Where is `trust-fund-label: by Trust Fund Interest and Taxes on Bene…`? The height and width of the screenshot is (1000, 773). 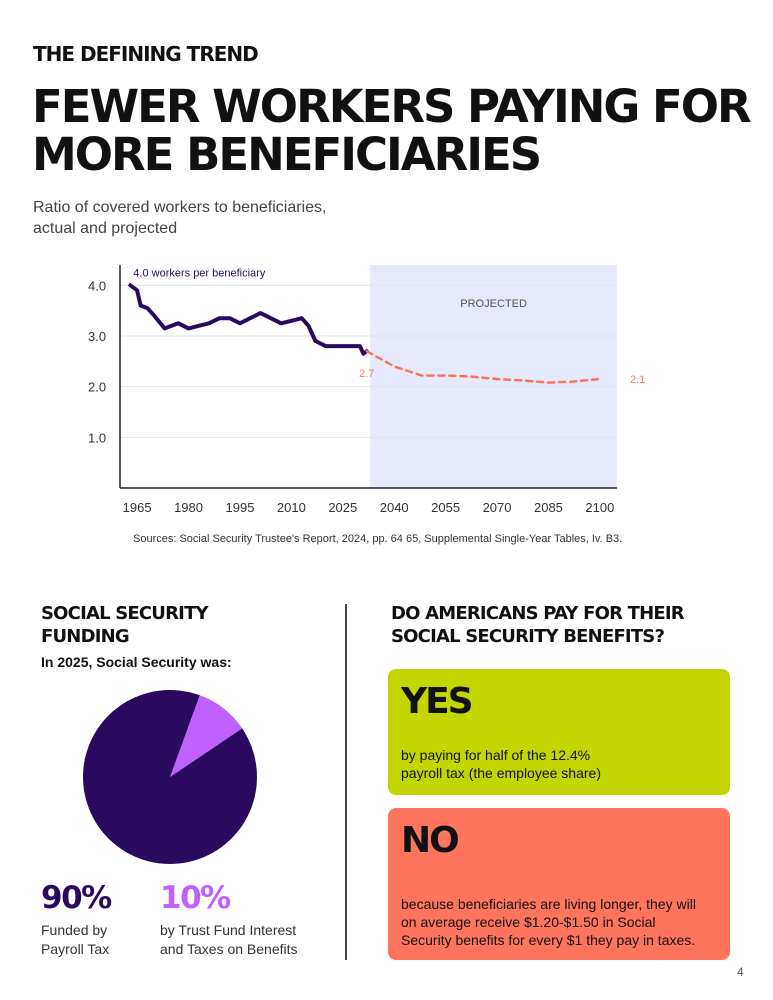
trust-fund-label: by Trust Fund Interest and Taxes on Bene… is located at coordinates (229, 940).